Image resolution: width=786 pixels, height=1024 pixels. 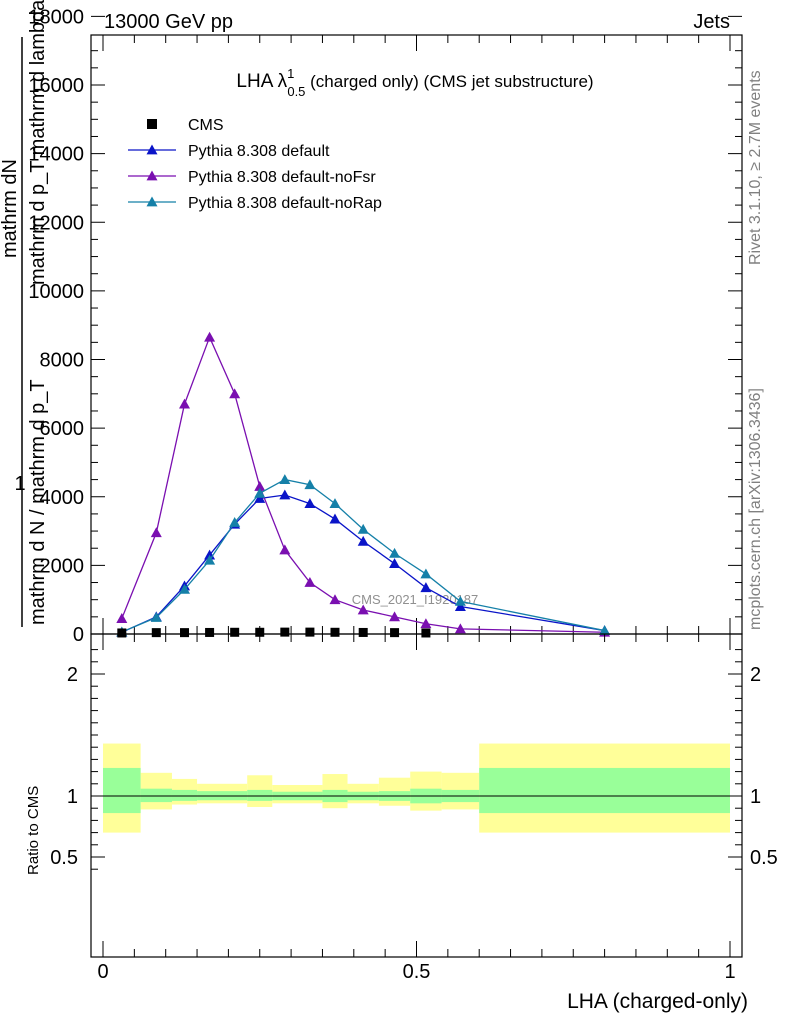 What do you see at coordinates (417, 972) in the screenshot?
I see `x-tick-label-1: 0.5` at bounding box center [417, 972].